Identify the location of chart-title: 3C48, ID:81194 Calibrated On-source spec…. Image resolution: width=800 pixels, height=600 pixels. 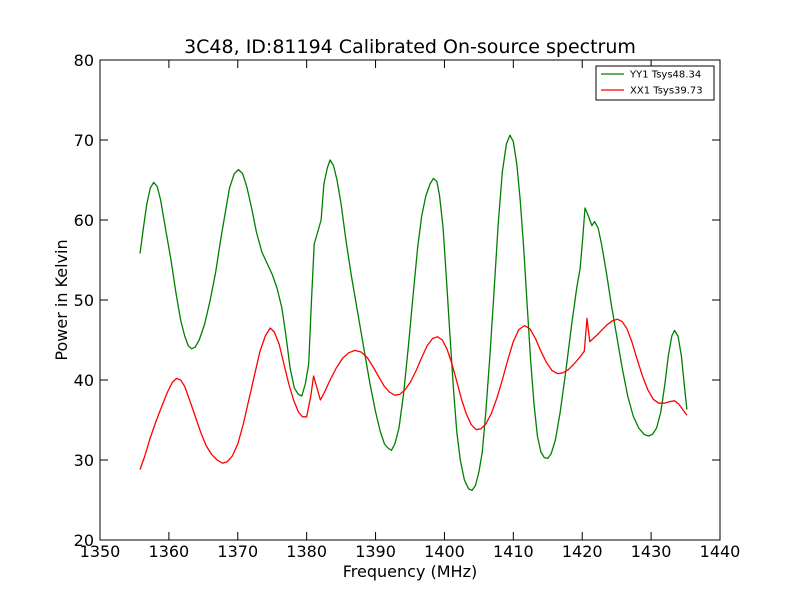
(410, 47).